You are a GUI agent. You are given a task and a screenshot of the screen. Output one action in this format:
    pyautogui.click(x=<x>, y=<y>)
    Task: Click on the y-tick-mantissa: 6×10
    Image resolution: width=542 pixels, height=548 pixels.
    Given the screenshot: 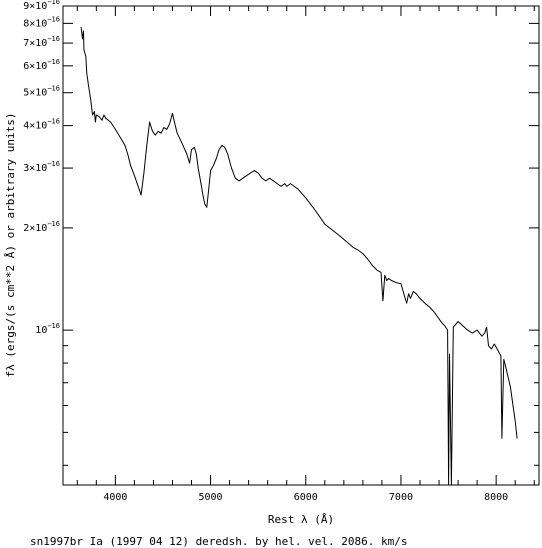 What is the action you would take?
    pyautogui.click(x=35, y=66)
    